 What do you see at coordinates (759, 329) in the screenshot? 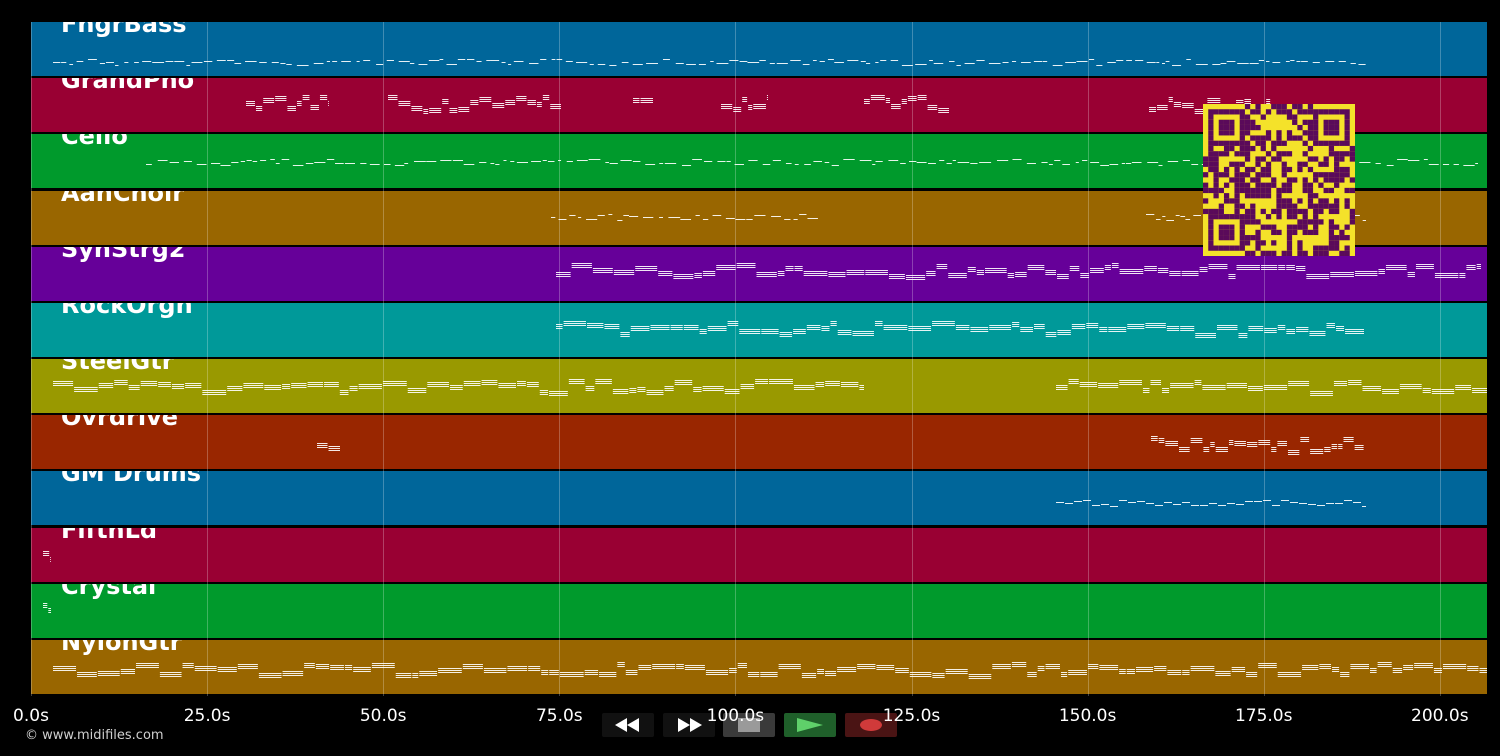
I see `track-lane: RockOrgn` at bounding box center [759, 329].